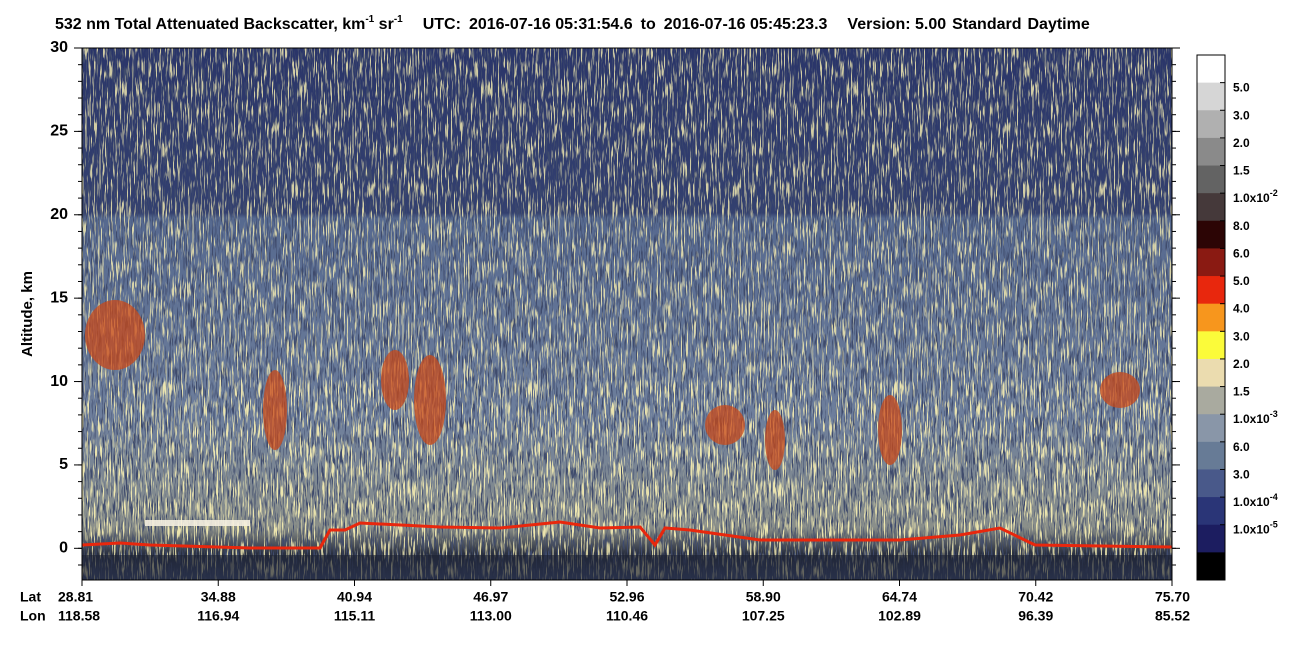 This screenshot has height=672, width=1300. What do you see at coordinates (59, 381) in the screenshot?
I see `y-tick-label: 10` at bounding box center [59, 381].